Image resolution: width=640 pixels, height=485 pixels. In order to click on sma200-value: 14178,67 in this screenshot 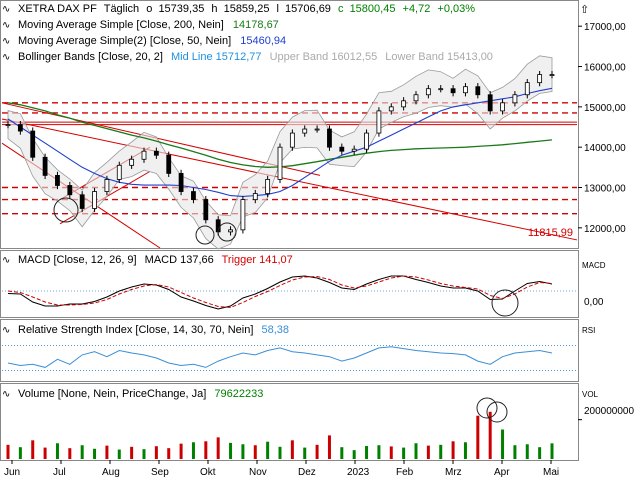, I will do `click(256, 25)`.